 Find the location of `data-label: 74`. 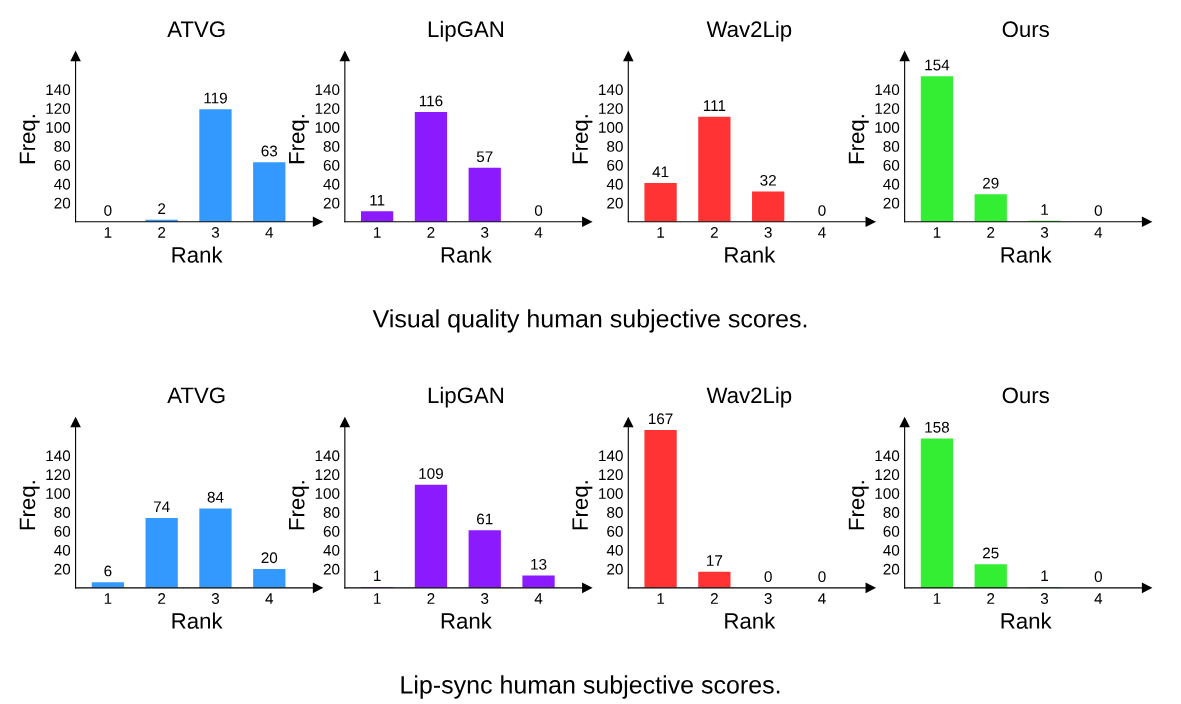

data-label: 74 is located at coordinates (161, 506).